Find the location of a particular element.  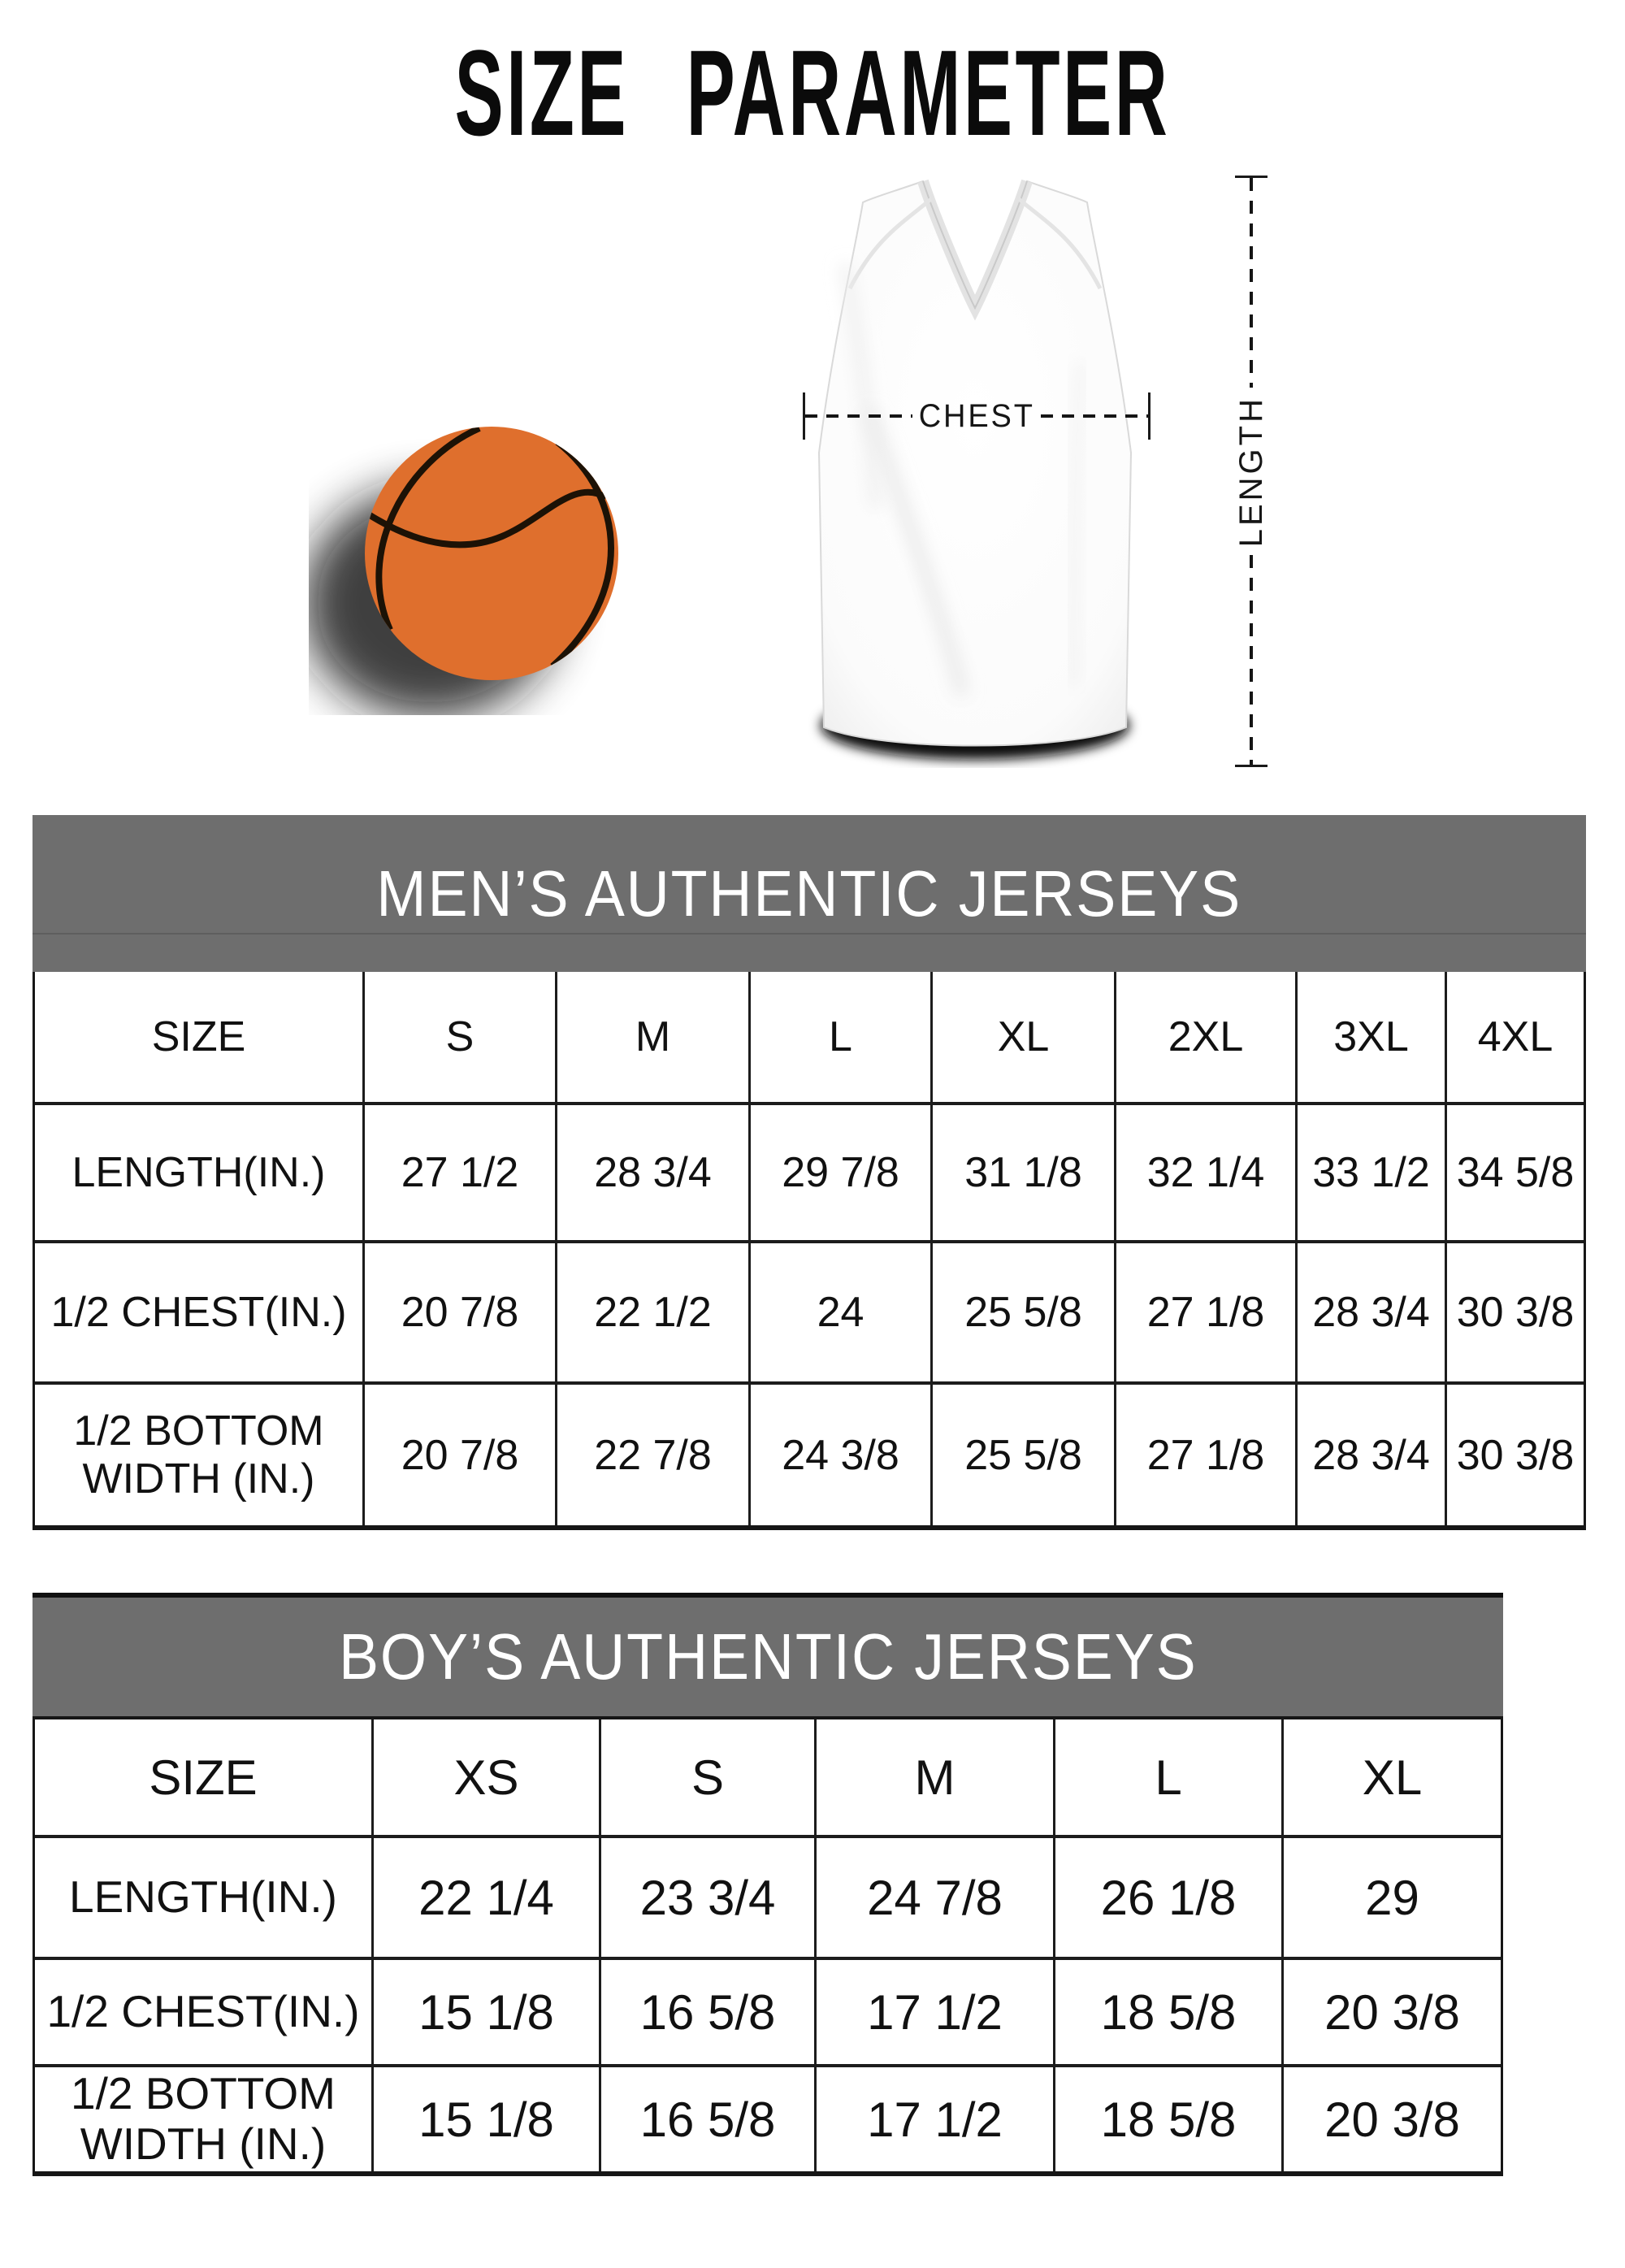

chest-left-tick is located at coordinates (804, 416).